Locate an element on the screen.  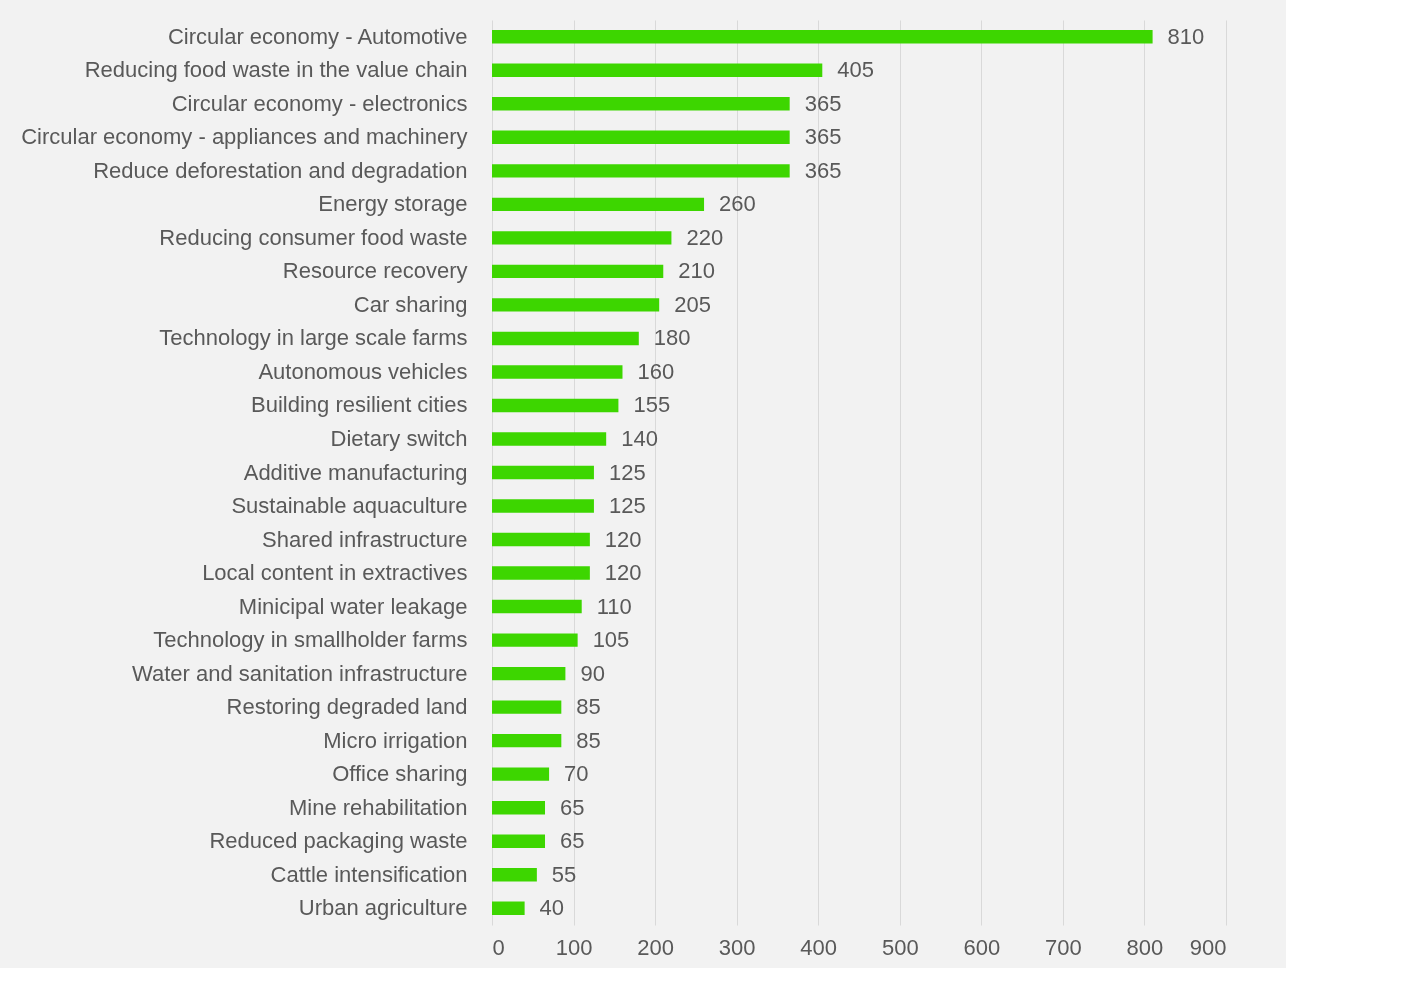
x-tick-label: 800 is located at coordinates (1145, 947).